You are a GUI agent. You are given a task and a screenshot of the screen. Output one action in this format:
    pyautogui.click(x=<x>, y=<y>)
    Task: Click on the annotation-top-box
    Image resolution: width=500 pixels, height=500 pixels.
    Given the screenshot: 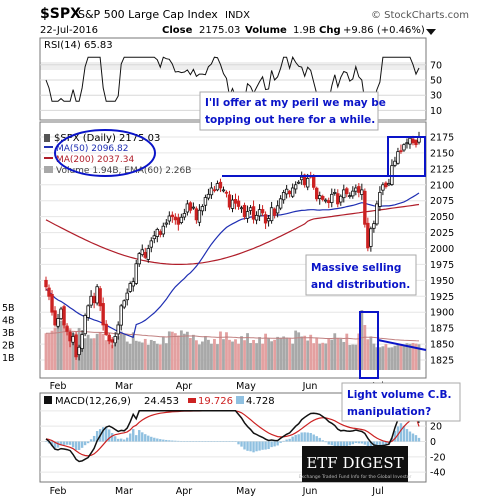 What is the action you would take?
    pyautogui.click(x=289, y=111)
    